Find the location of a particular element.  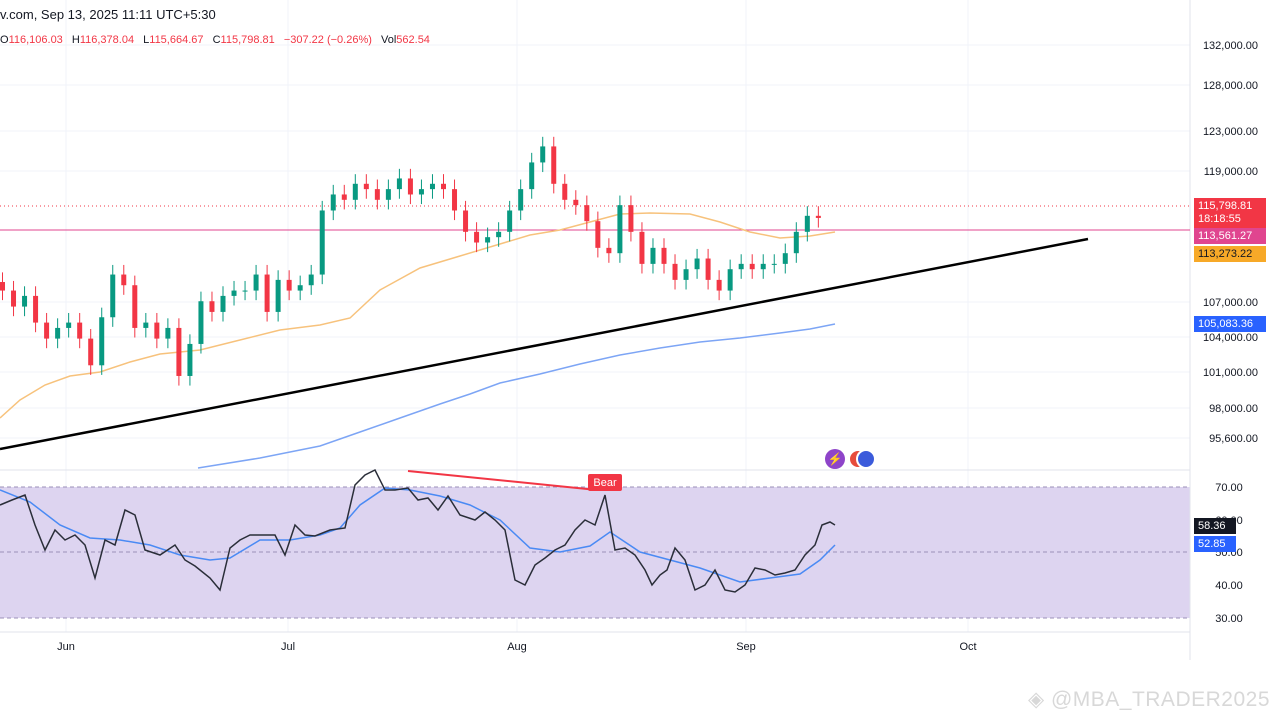

rsi-value-tag: 58.36 is located at coordinates (1215, 526).